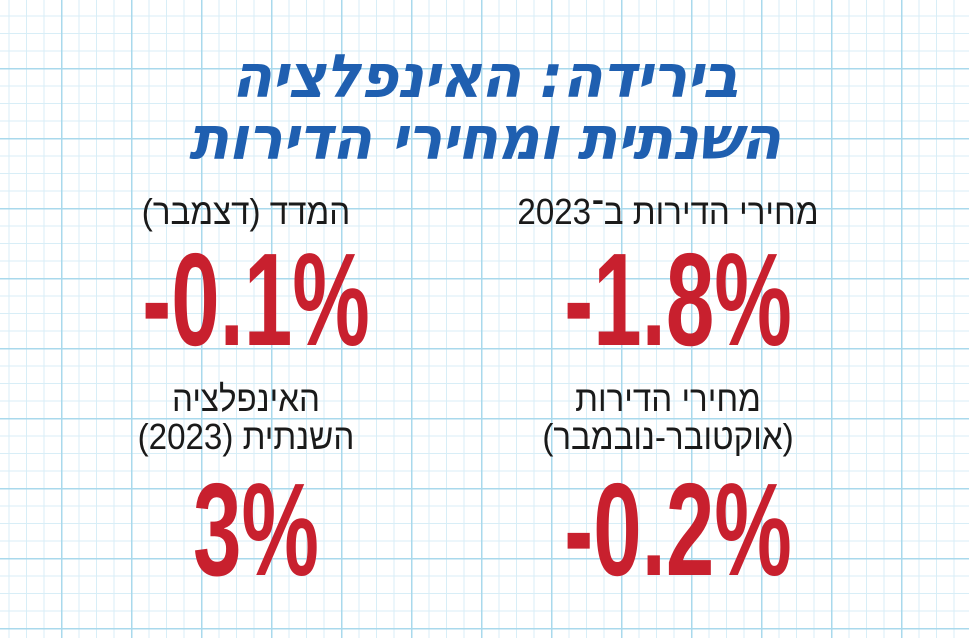 This screenshot has width=969, height=638. What do you see at coordinates (668, 211) in the screenshot?
I see `housing-2023-label: מחירי הדירות ב־2023` at bounding box center [668, 211].